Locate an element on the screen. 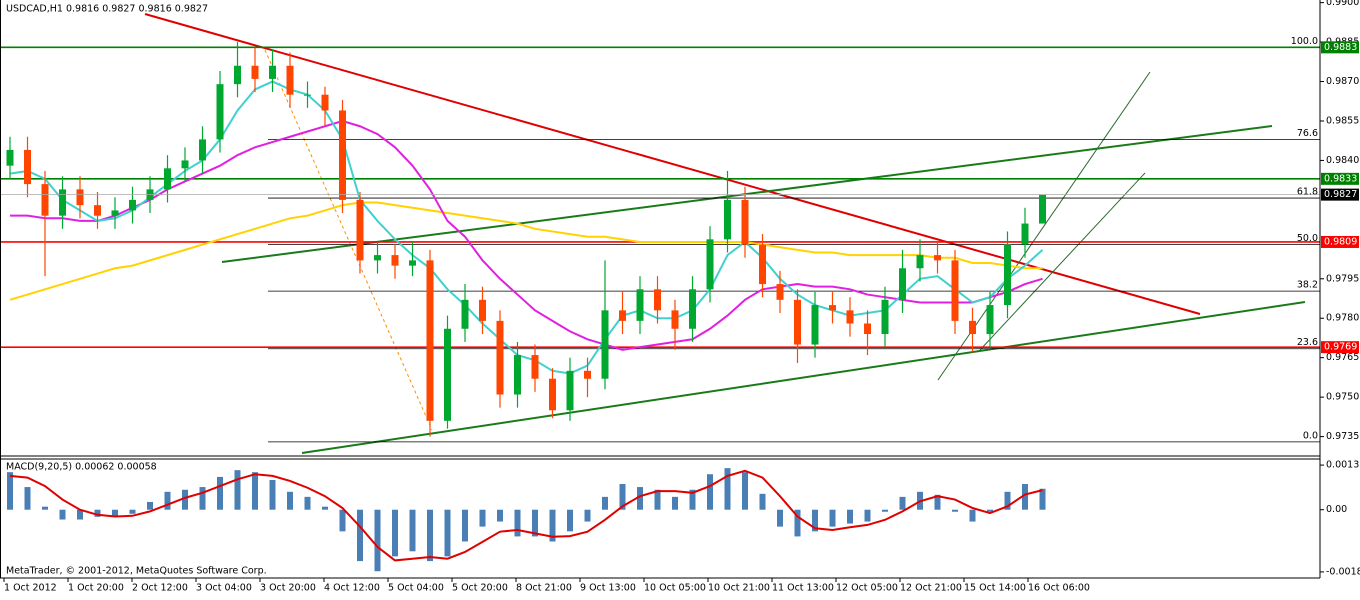  y-tick-label: 0.9870 is located at coordinates (1342, 81).